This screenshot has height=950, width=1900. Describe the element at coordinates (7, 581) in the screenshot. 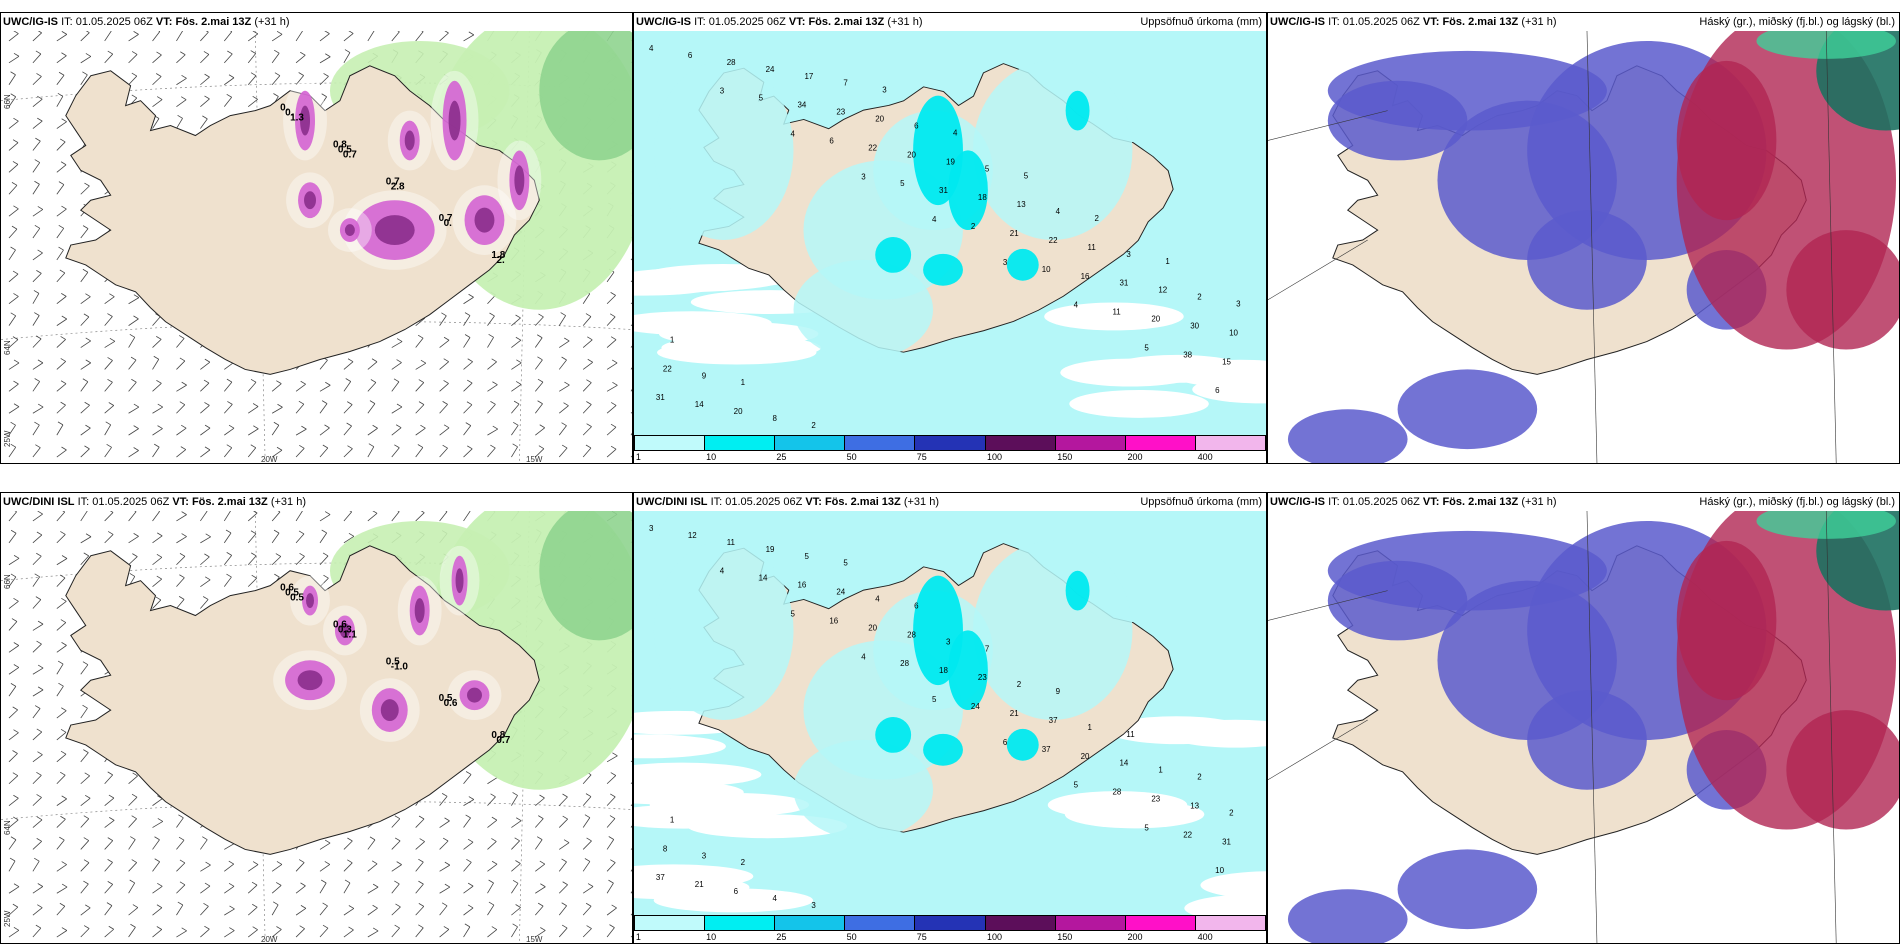

I see `lat-label: 66N` at that location.